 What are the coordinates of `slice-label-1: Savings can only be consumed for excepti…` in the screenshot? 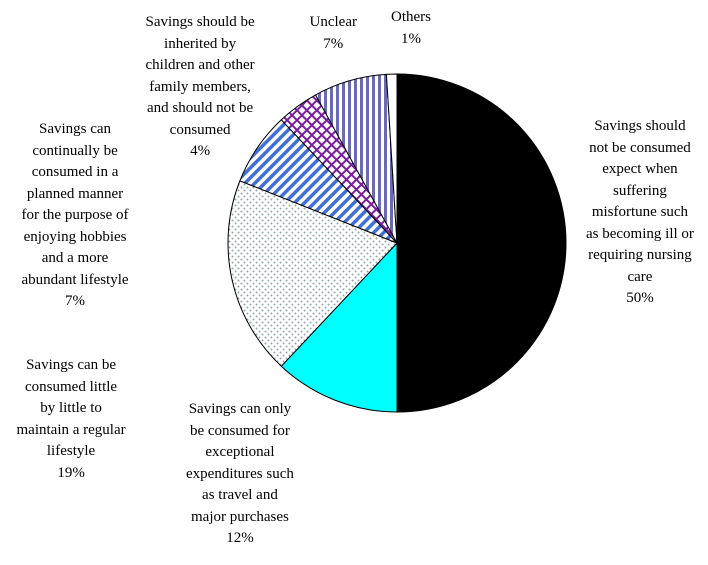 It's located at (240, 474).